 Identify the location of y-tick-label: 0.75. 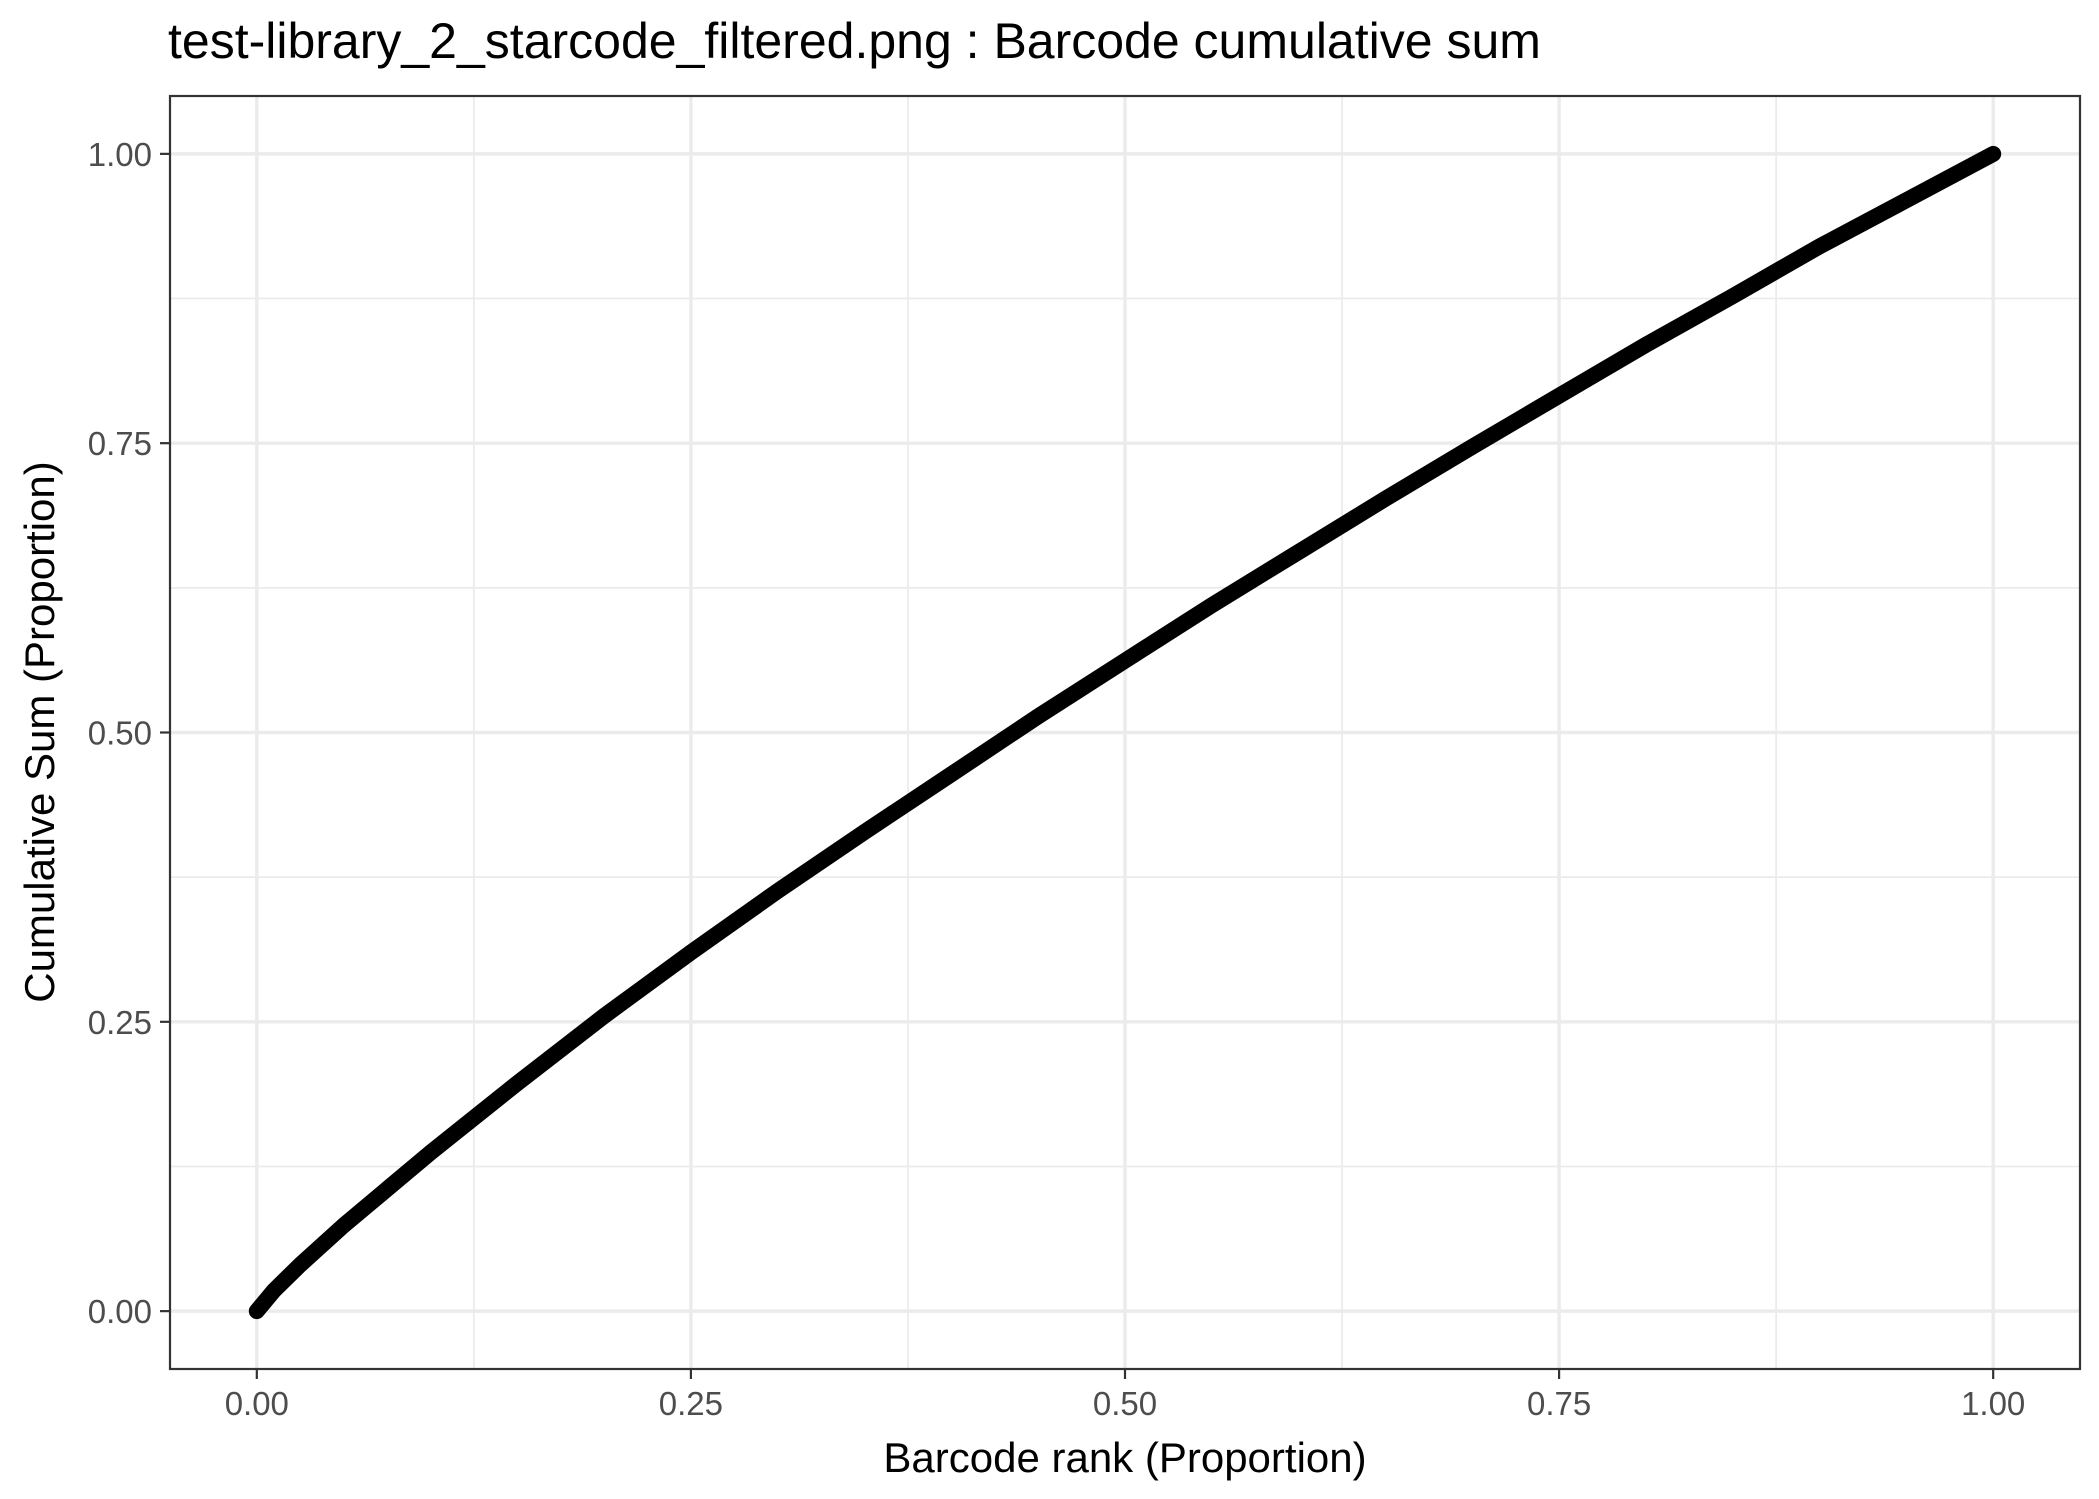
(120, 443).